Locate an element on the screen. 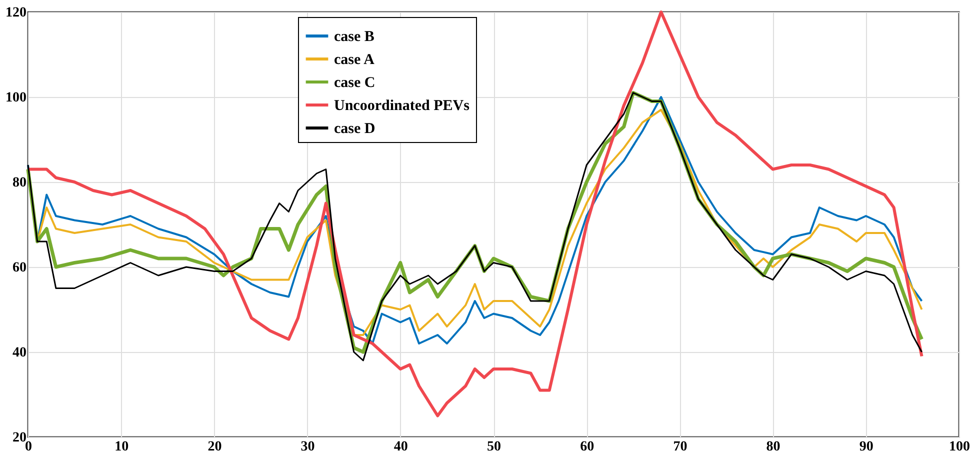 The image size is (975, 458). y-tick-label: 40 is located at coordinates (19, 353).